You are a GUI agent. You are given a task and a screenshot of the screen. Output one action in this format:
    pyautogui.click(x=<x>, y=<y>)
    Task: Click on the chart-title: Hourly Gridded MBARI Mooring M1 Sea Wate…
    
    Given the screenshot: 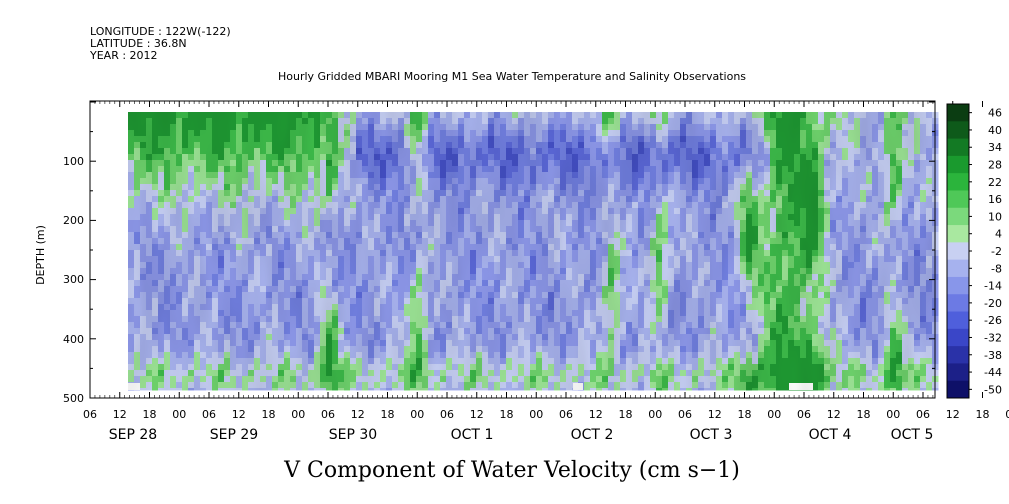 What is the action you would take?
    pyautogui.click(x=512, y=76)
    